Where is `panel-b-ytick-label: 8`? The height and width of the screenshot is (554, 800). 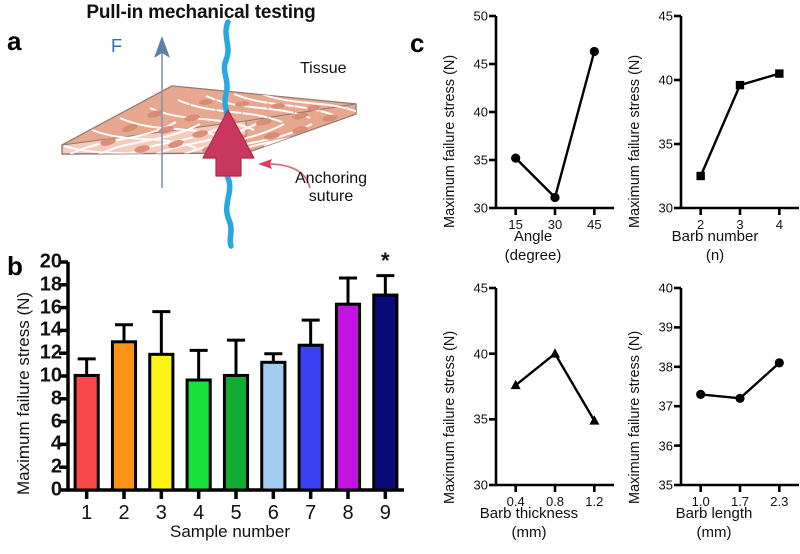
panel-b-ytick-label: 8 is located at coordinates (56, 398).